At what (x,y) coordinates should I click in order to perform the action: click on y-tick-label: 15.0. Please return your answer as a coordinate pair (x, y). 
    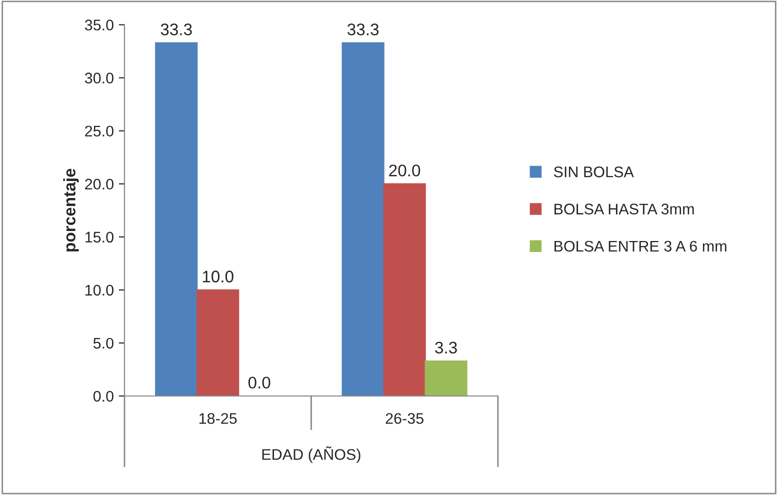
    Looking at the image, I should click on (99, 237).